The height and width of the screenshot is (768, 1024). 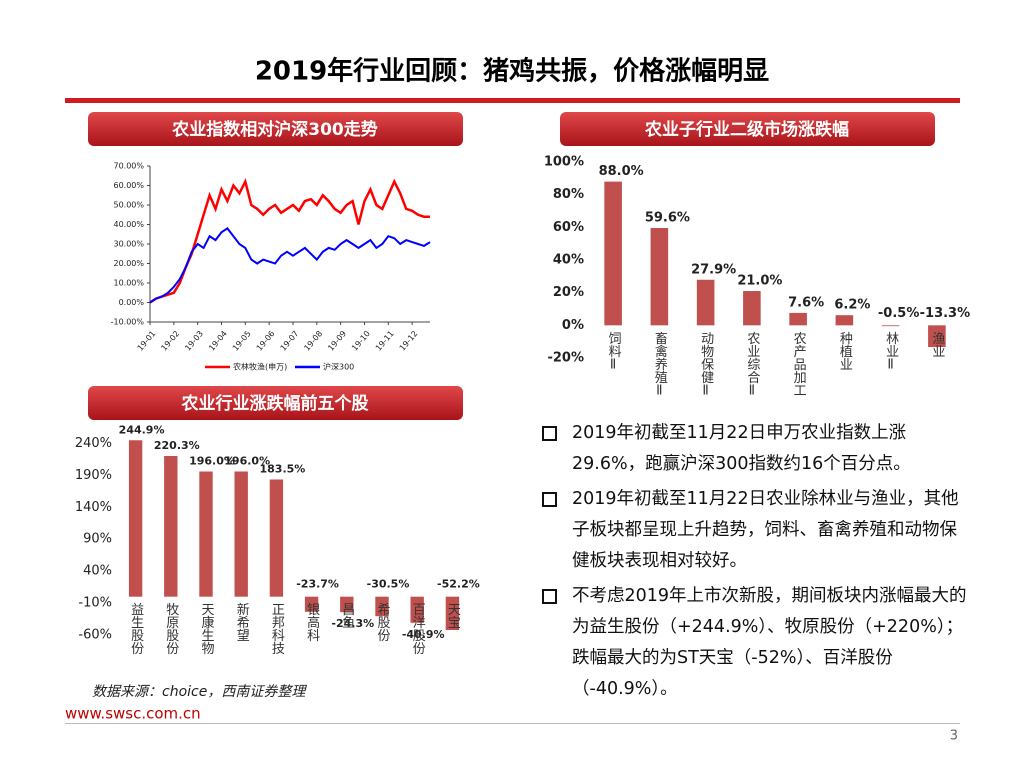 What do you see at coordinates (338, 367) in the screenshot?
I see `legend-label: 沪深300` at bounding box center [338, 367].